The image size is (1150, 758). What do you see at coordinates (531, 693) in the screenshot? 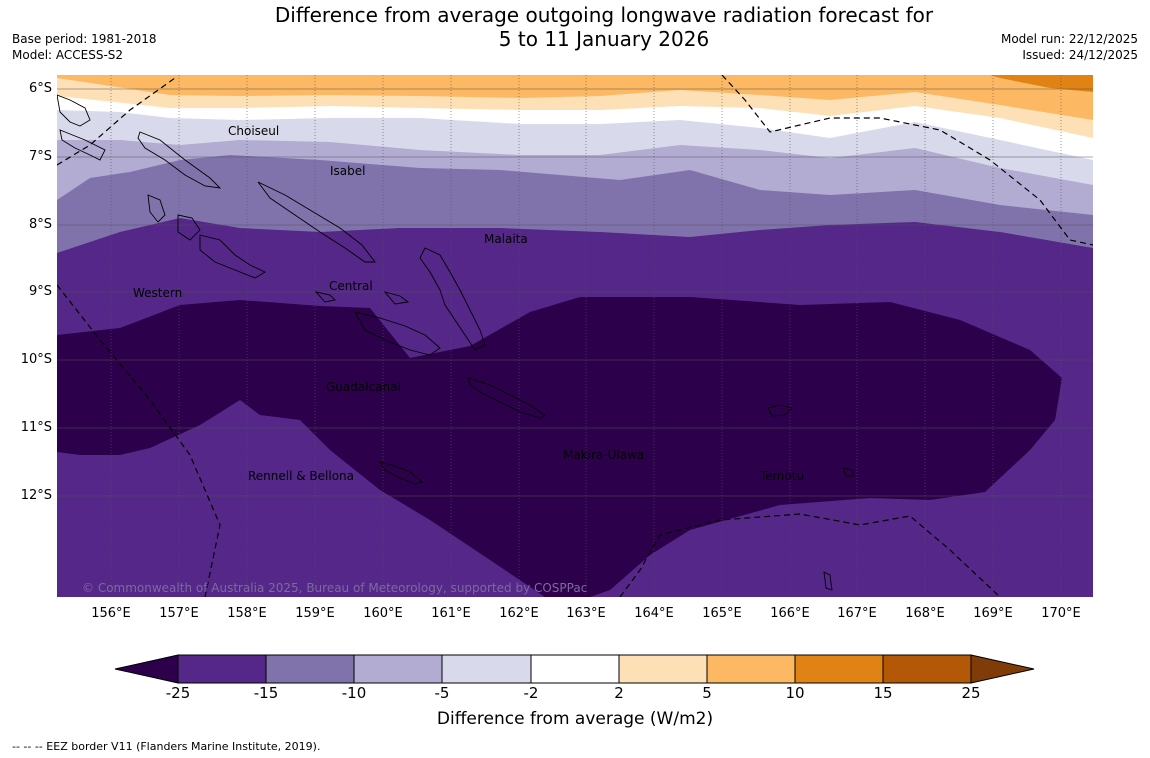
I see `colorbar-tick: -2` at bounding box center [531, 693].